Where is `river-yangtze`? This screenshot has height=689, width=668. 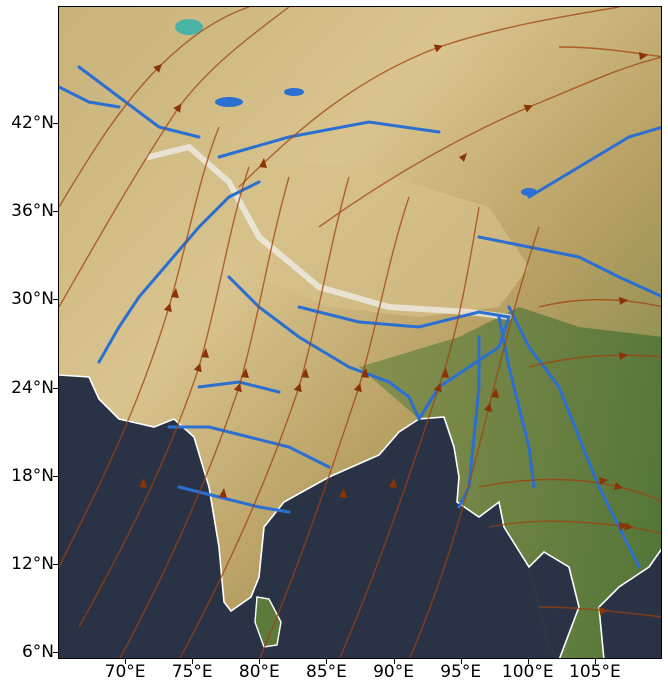
river-yangtze is located at coordinates (569, 266).